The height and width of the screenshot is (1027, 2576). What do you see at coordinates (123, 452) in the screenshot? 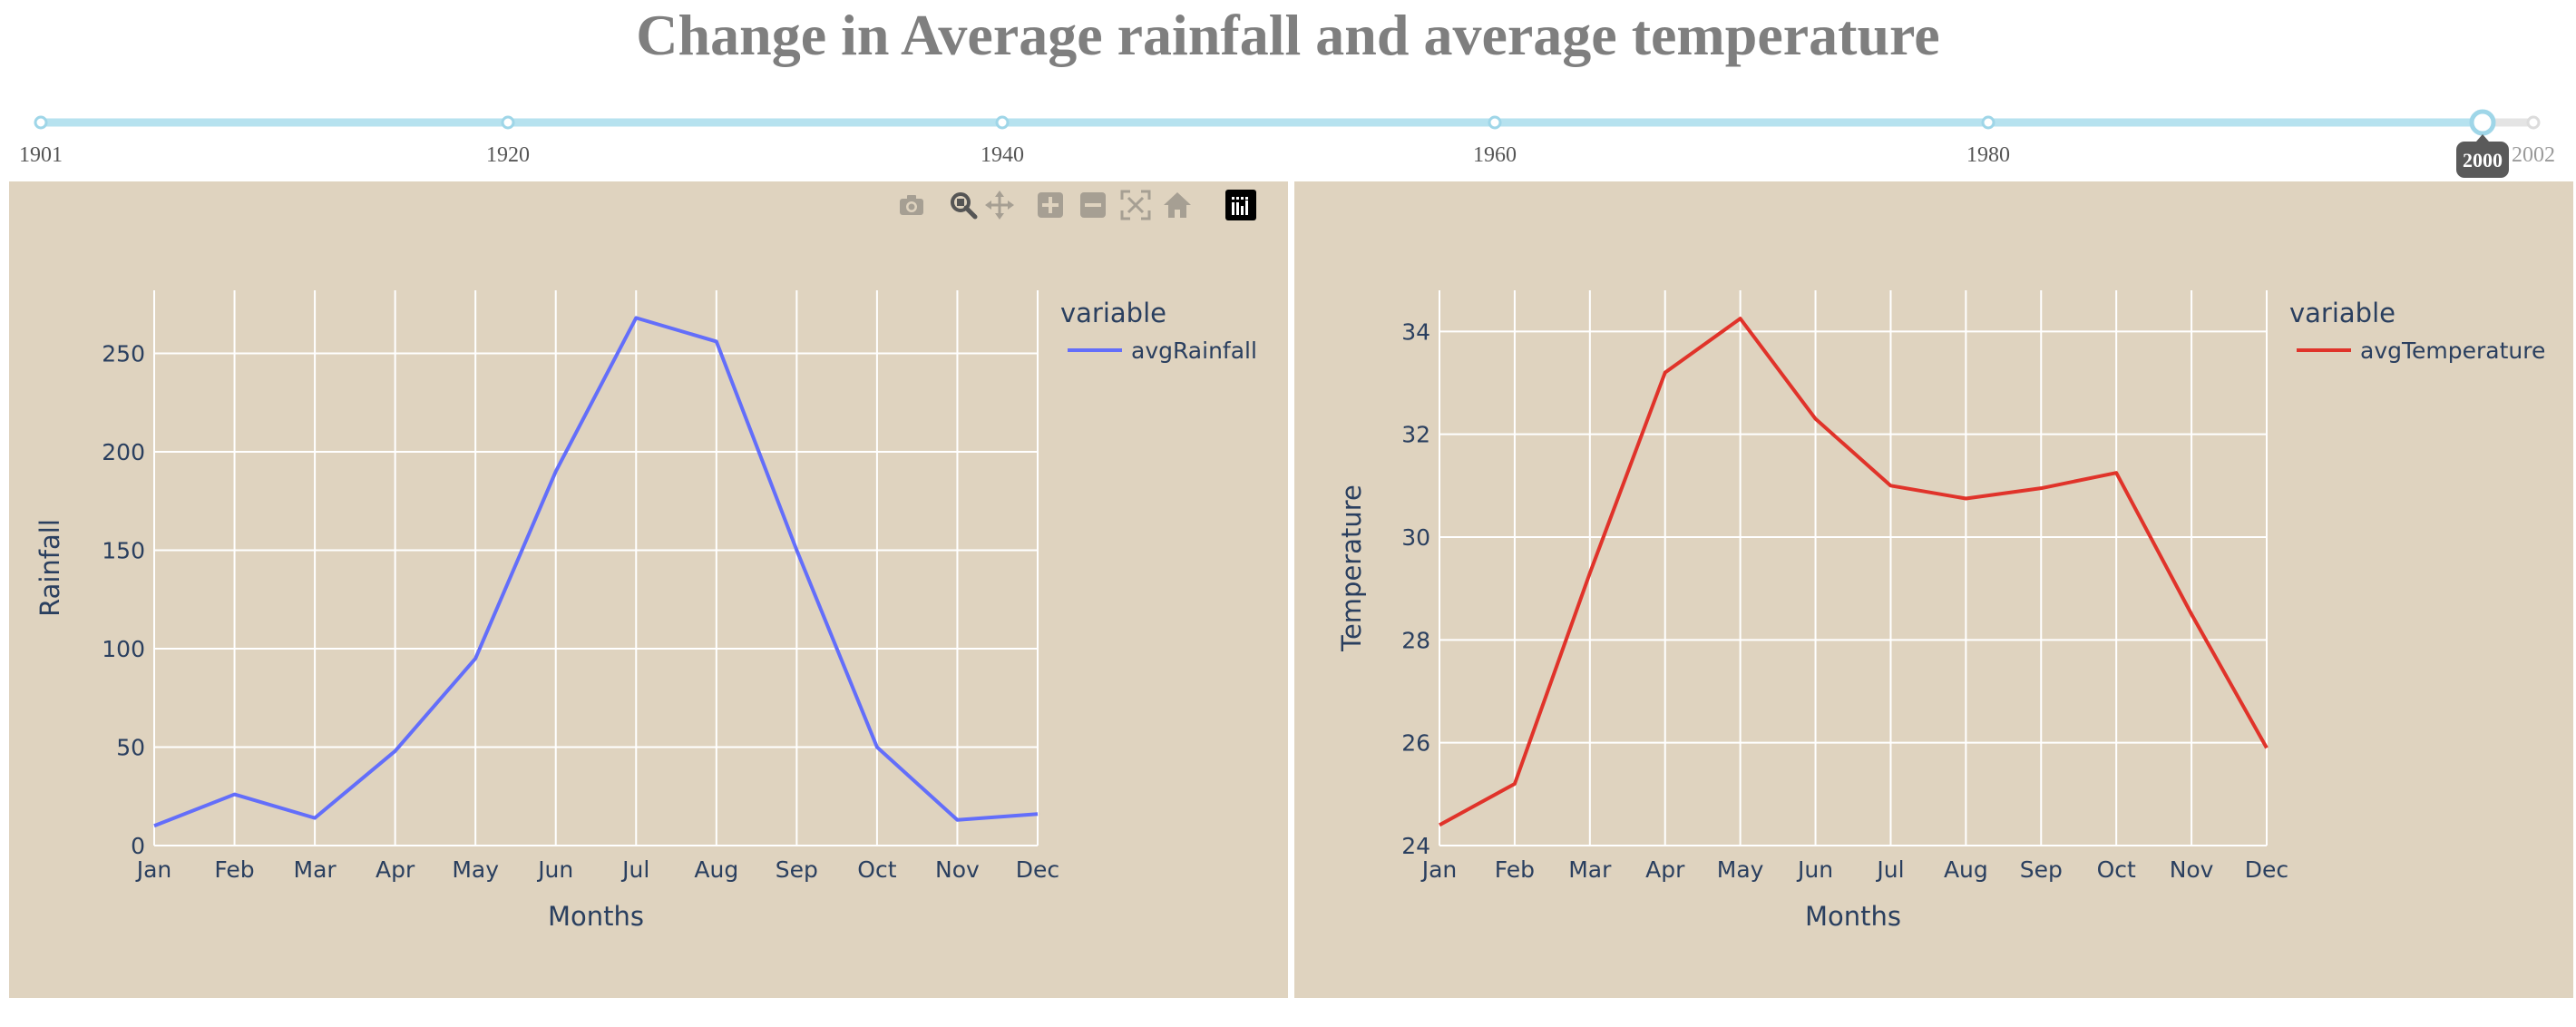
I see `y-tick-label: 200` at bounding box center [123, 452].